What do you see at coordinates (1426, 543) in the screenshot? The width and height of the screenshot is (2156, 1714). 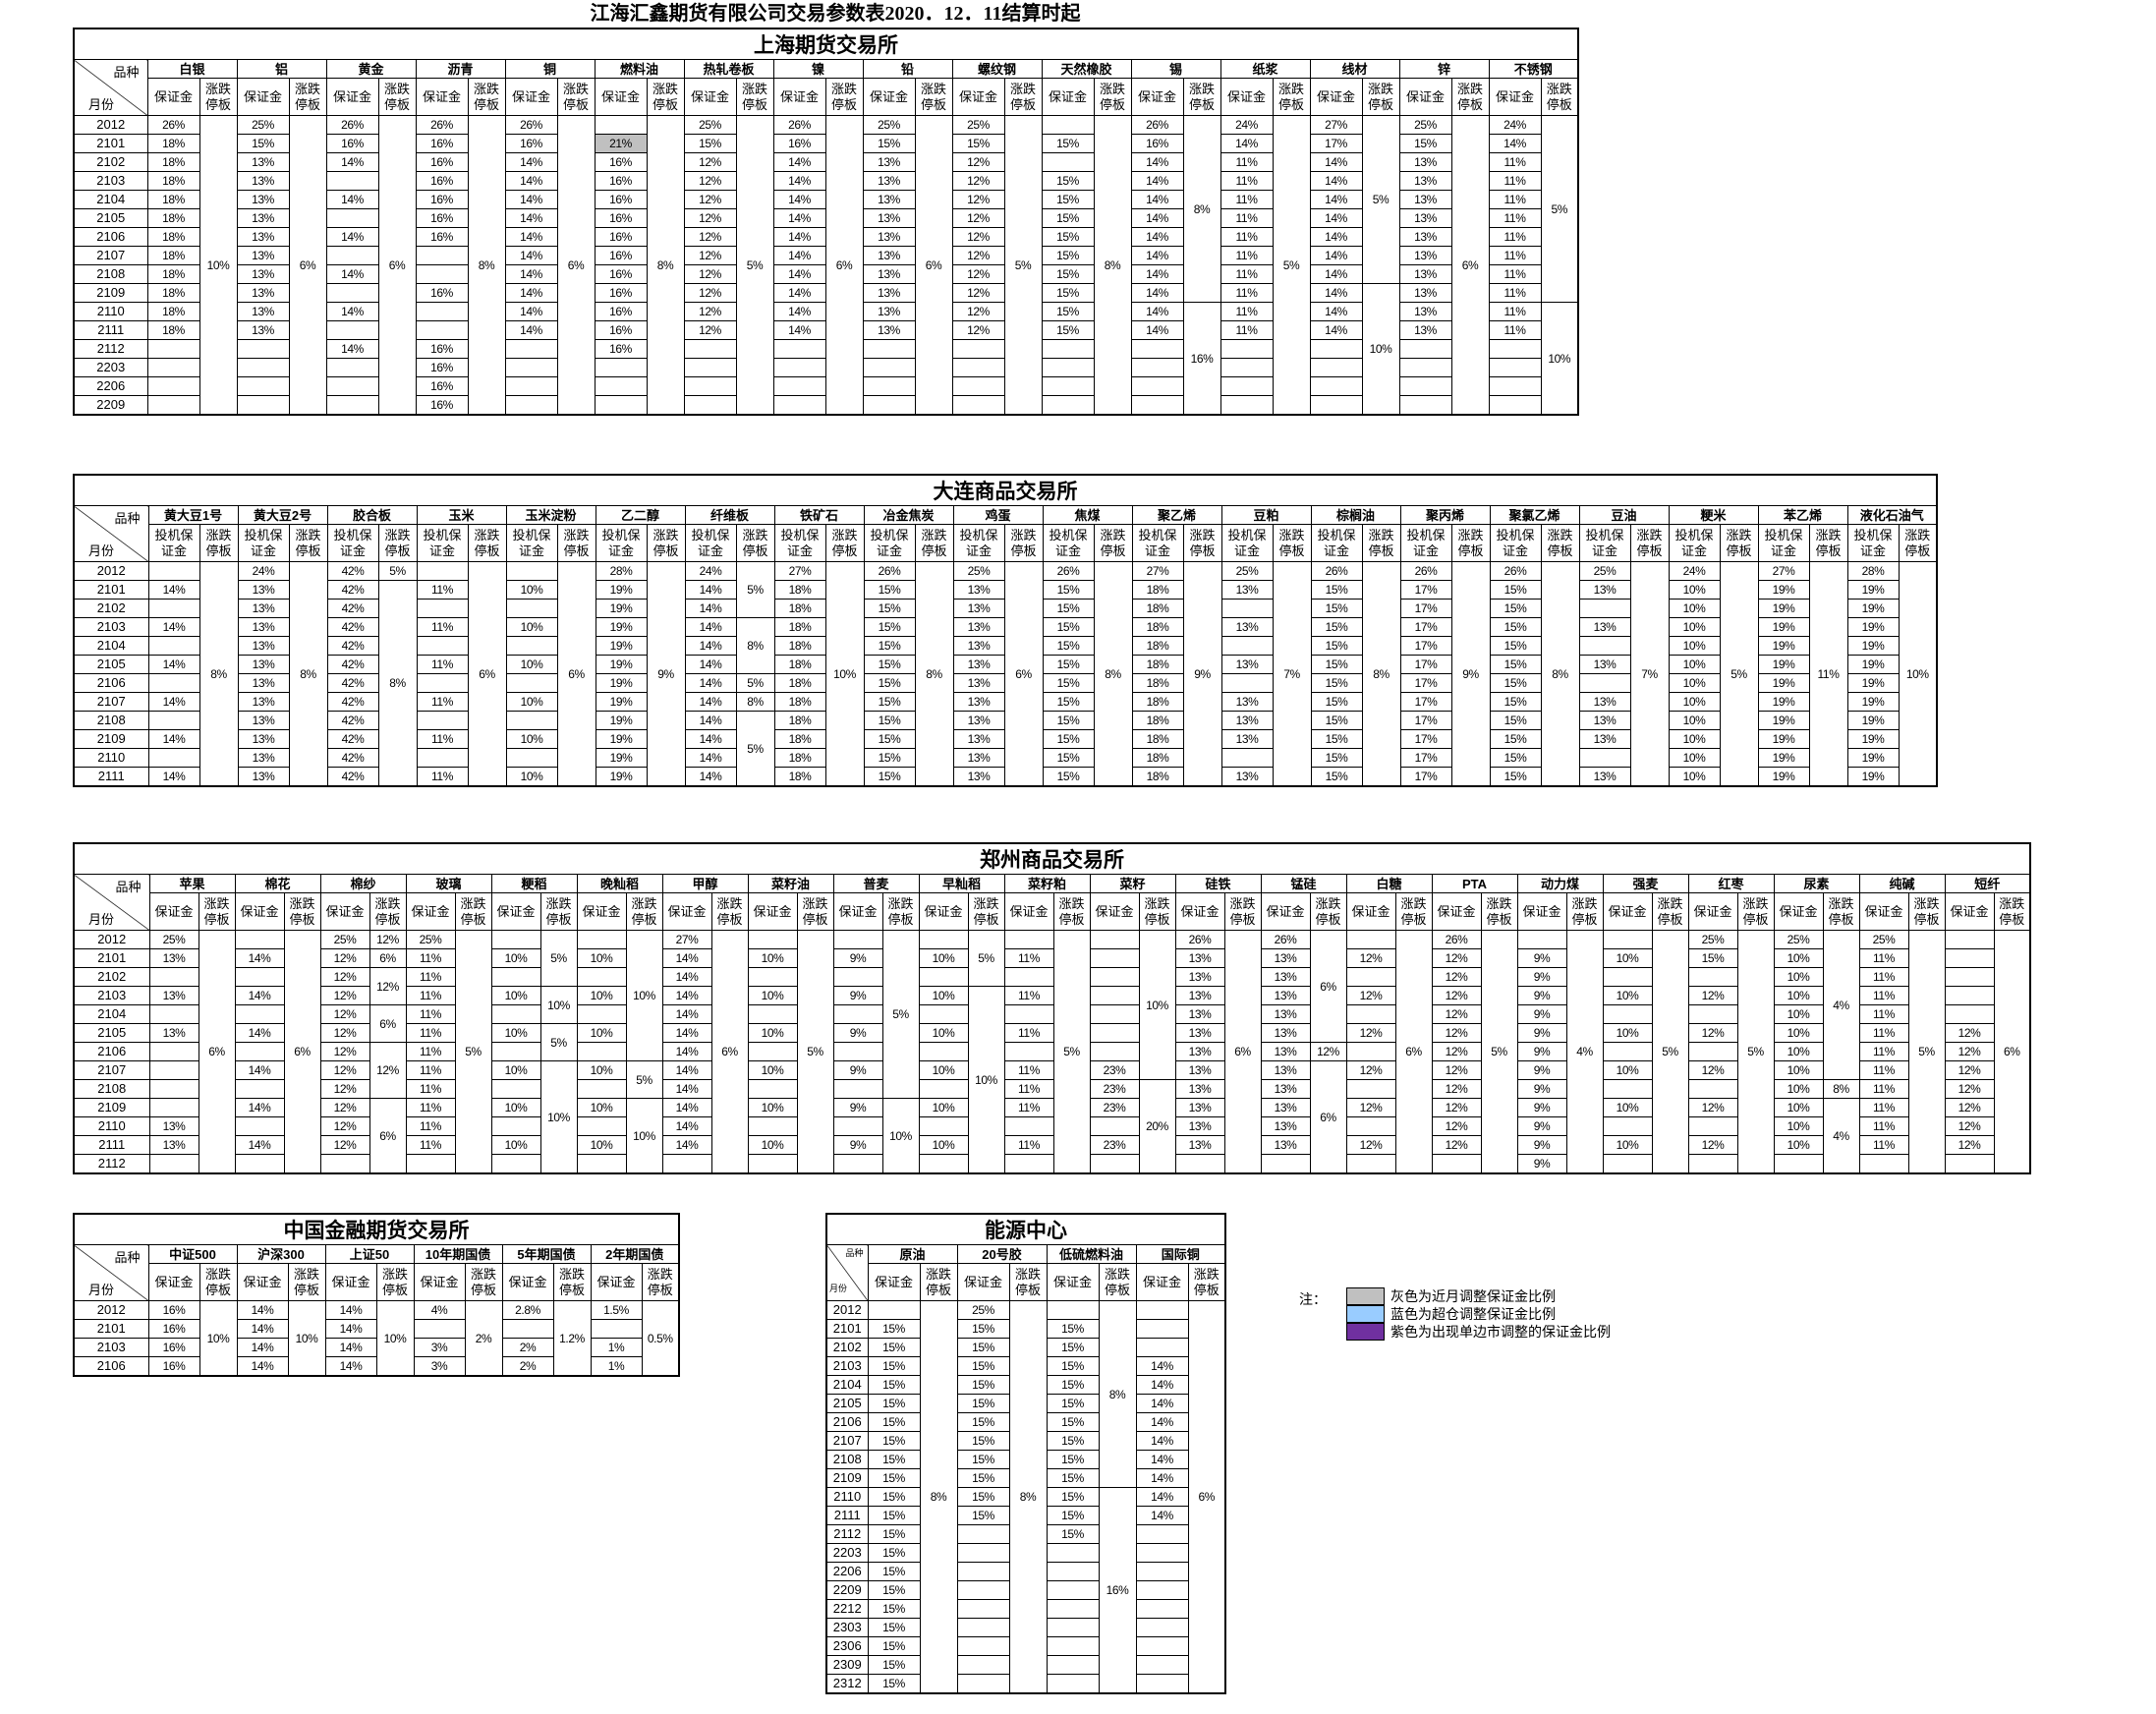 I see `margin-label: 投机保证金` at bounding box center [1426, 543].